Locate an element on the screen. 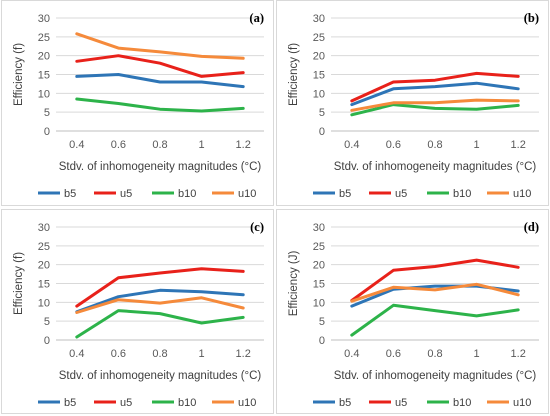 The height and width of the screenshot is (416, 550). y-axis-title: Efficiency (J) is located at coordinates (294, 284).